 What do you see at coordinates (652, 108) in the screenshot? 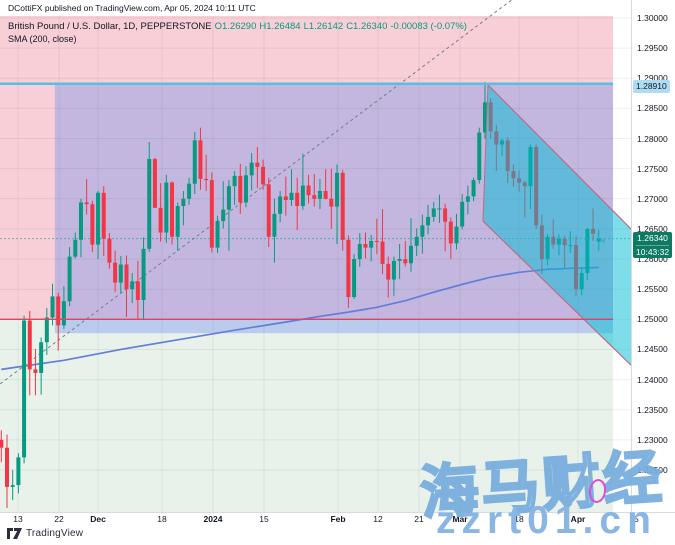
I see `price-axis-label: 1.28500` at bounding box center [652, 108].